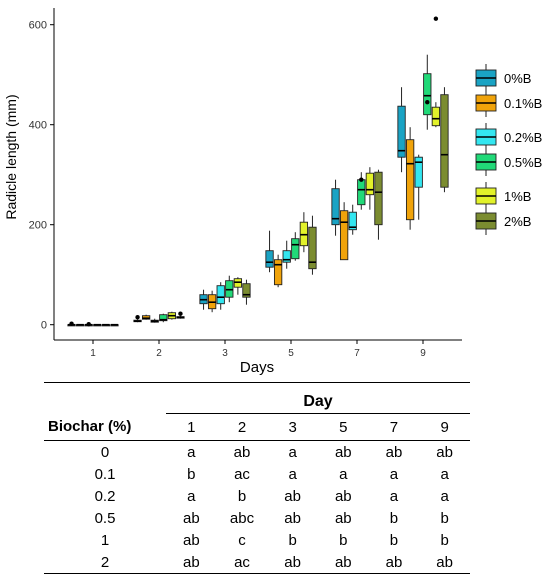  I want to click on table-row: 1 ab c b b b b, so click(257, 540).